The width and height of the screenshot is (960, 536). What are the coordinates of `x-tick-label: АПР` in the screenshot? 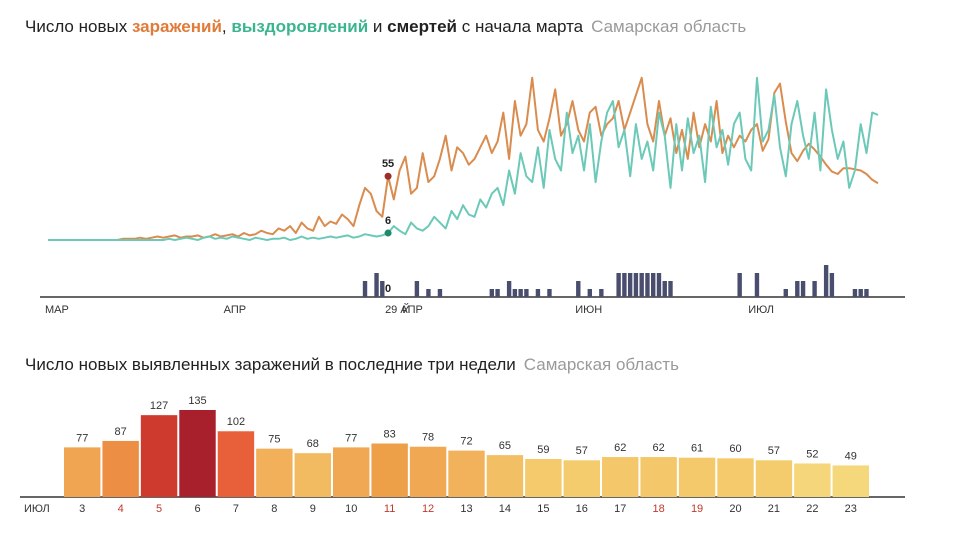 It's located at (235, 310).